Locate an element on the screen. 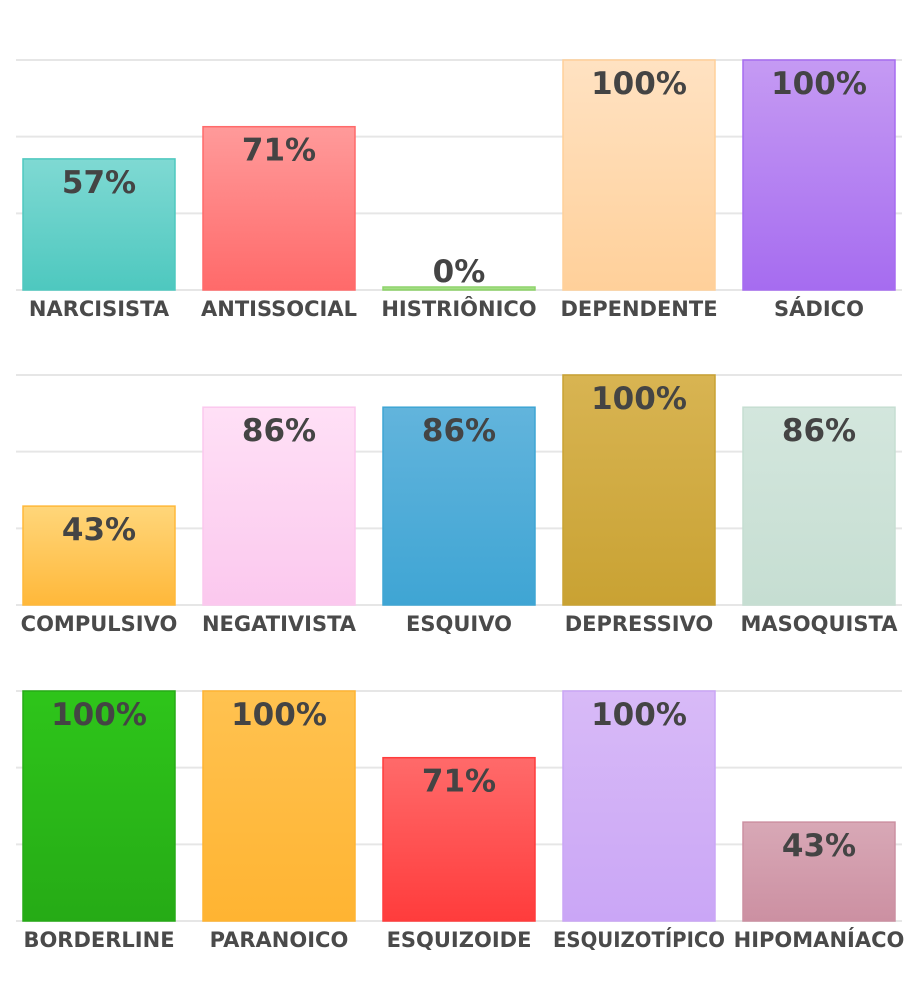 The width and height of the screenshot is (916, 1000). category-label: BORDERLINE is located at coordinates (98, 940).